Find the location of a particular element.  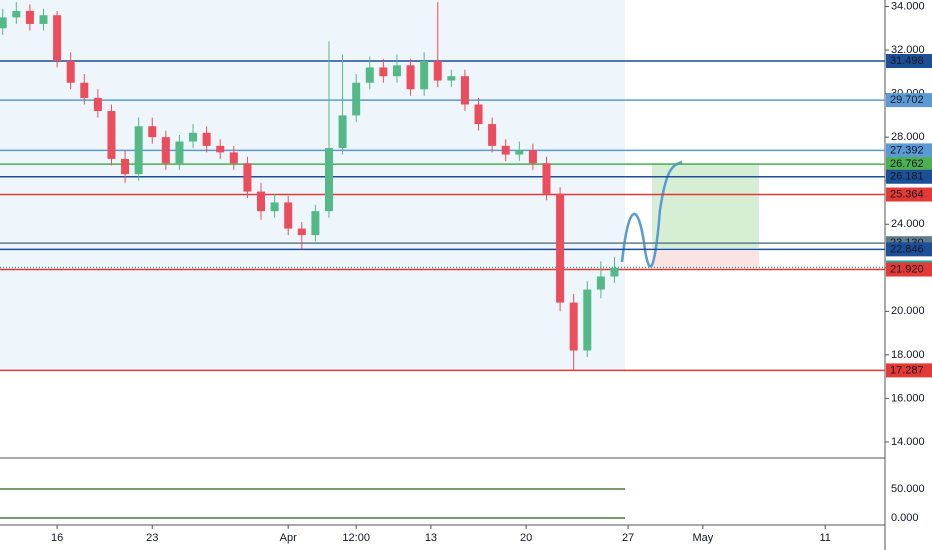

y-tick-label: 14.000 is located at coordinates (908, 442).